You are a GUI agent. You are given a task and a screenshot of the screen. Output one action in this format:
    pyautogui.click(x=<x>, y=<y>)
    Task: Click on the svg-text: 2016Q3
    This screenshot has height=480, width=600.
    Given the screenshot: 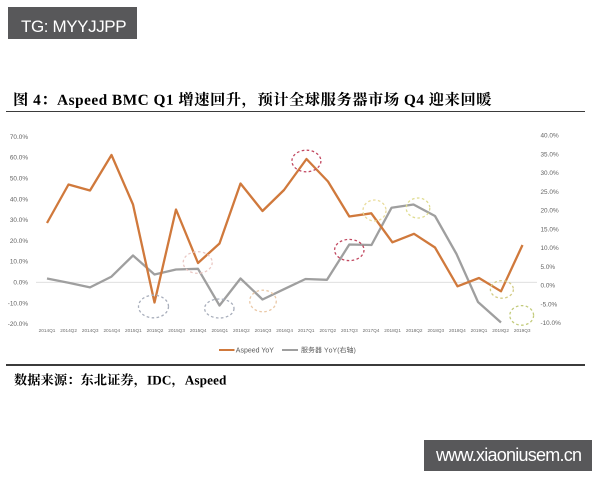 What is the action you would take?
    pyautogui.click(x=263, y=330)
    